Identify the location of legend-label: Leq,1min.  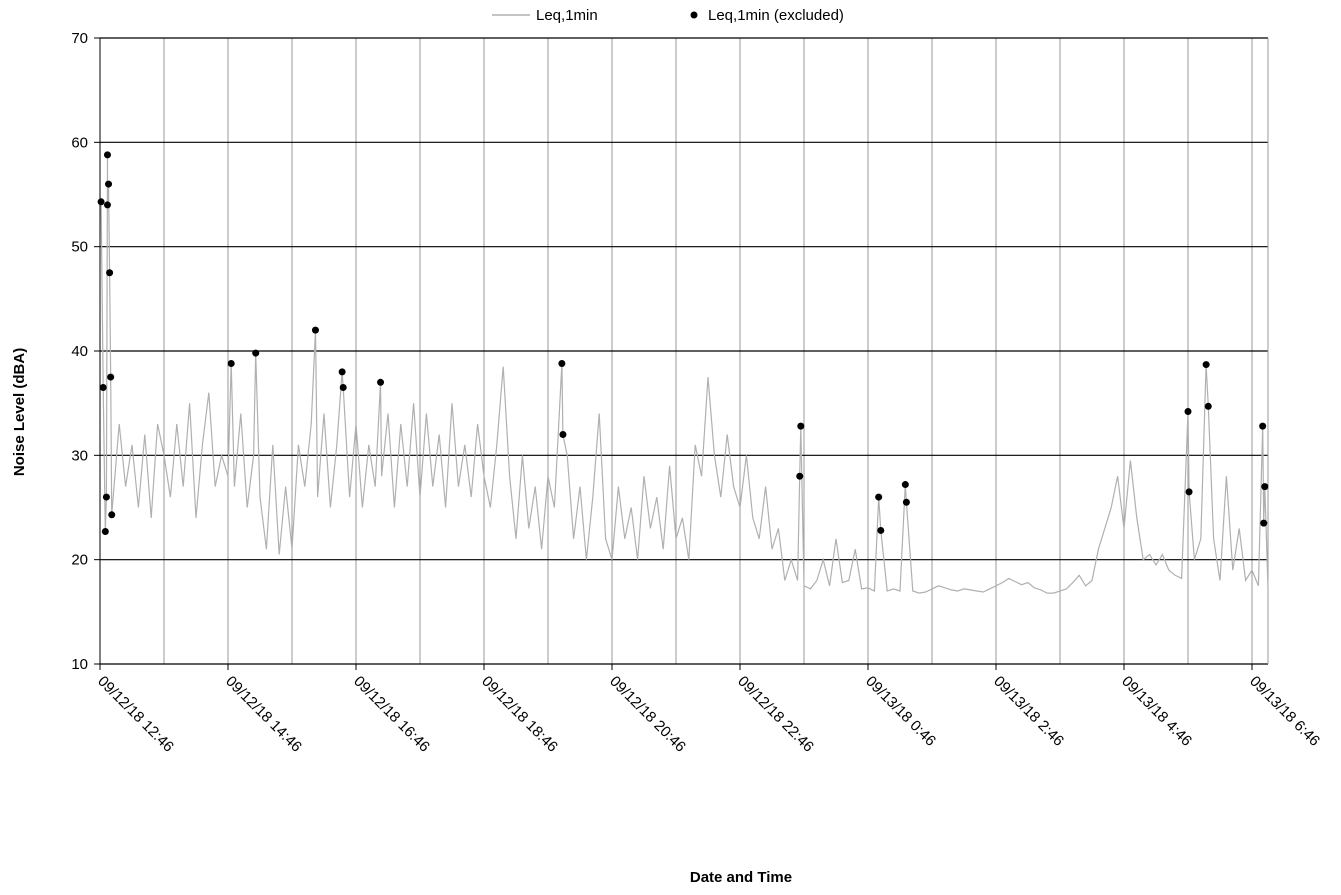
(567, 15).